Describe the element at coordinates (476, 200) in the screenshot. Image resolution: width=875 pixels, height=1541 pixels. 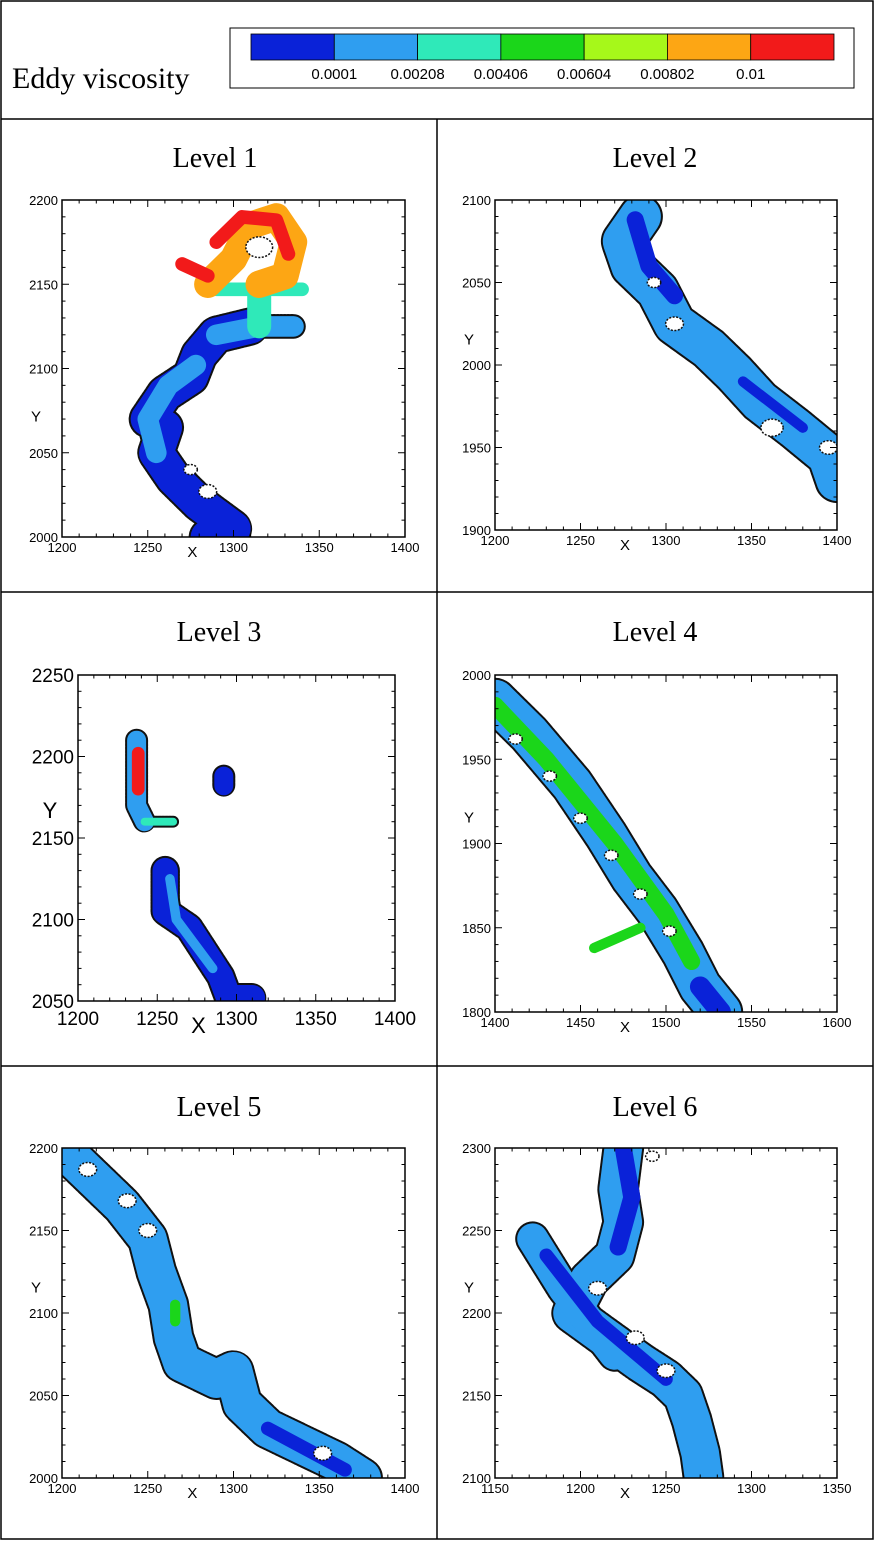
I see `y-tick-label: 2100` at that location.